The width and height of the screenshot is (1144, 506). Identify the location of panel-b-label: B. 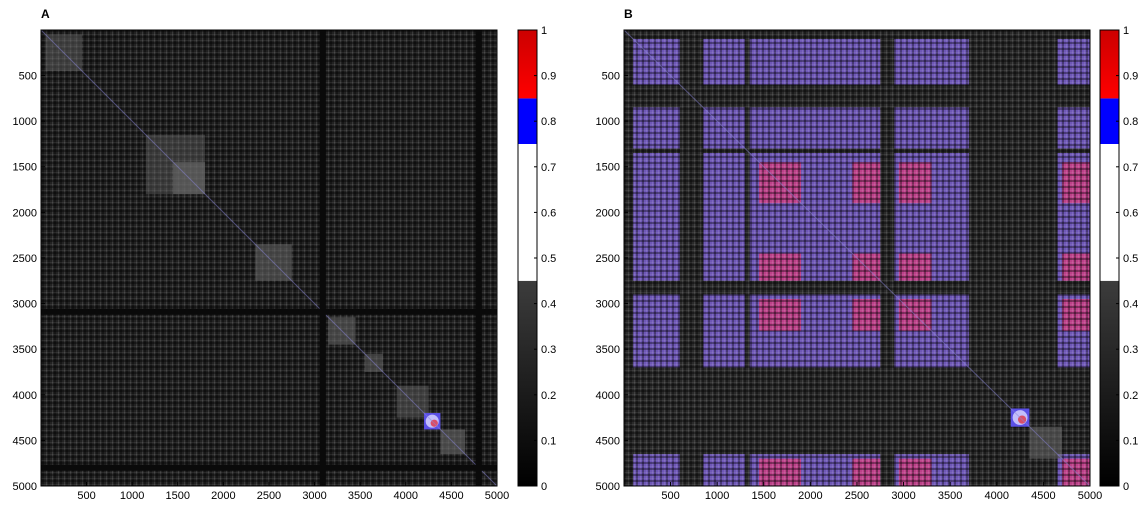
(628, 14).